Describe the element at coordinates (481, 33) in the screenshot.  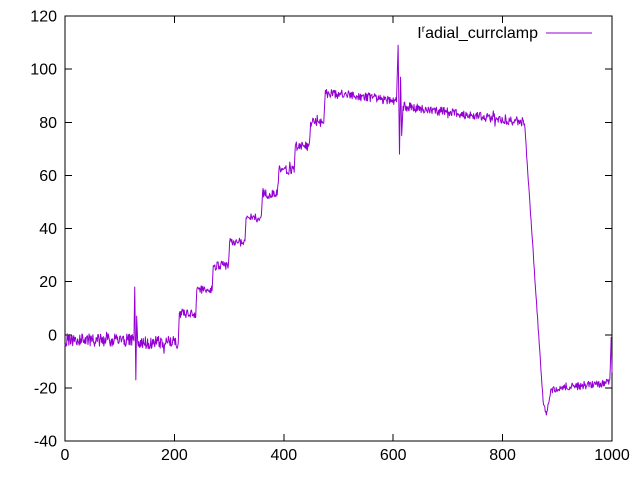
I see `legend-label-rest: adial_currclamp` at that location.